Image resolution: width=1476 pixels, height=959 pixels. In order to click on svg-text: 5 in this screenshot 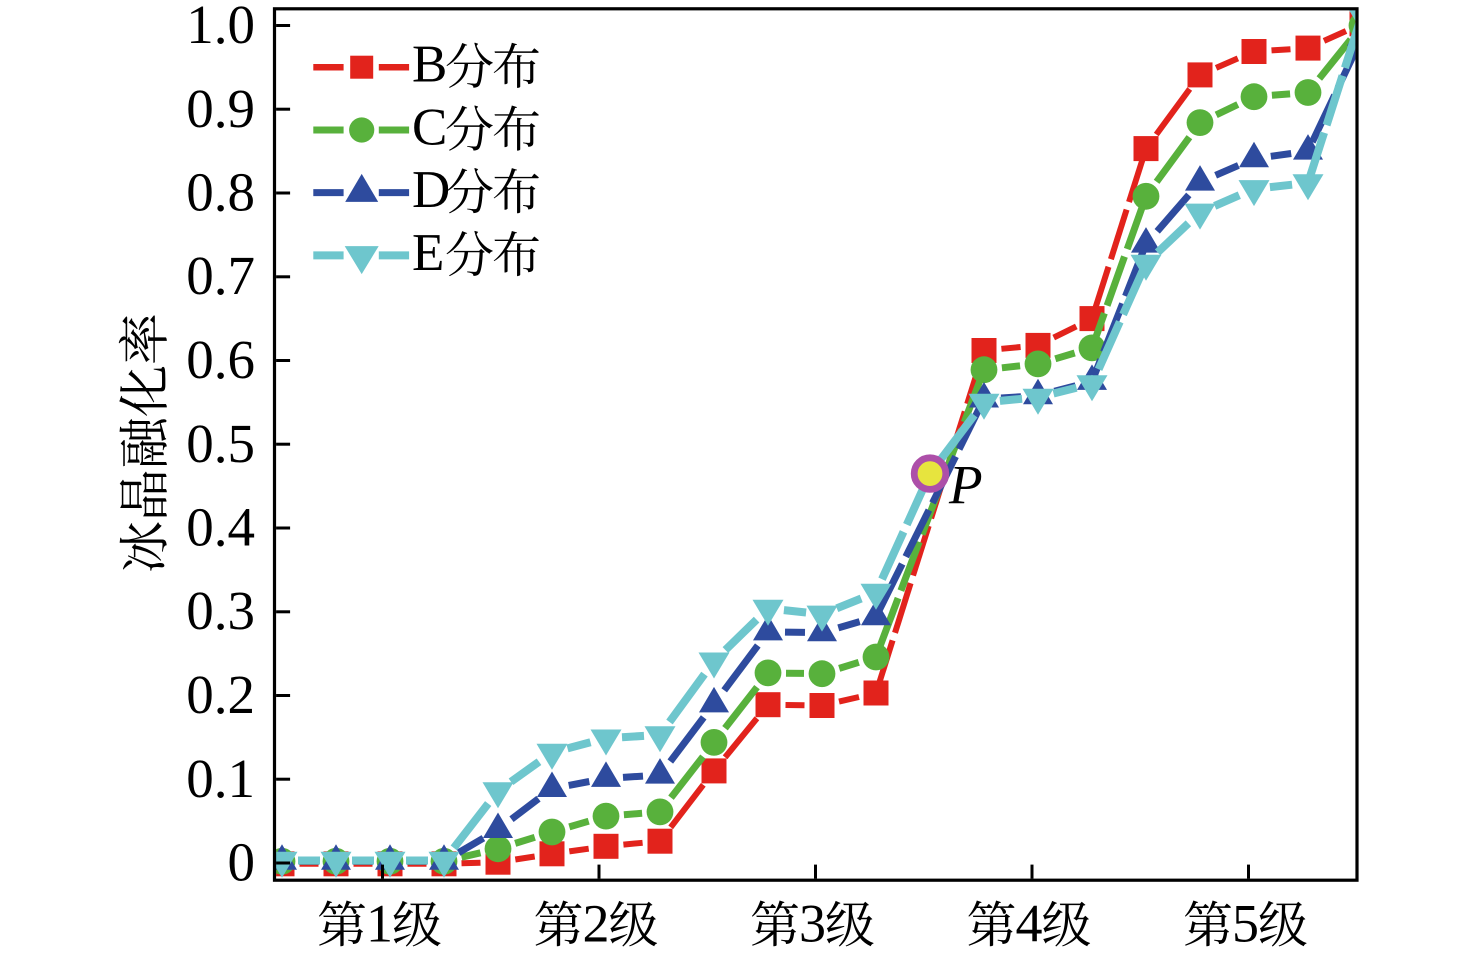, I will do `click(1245, 924)`.